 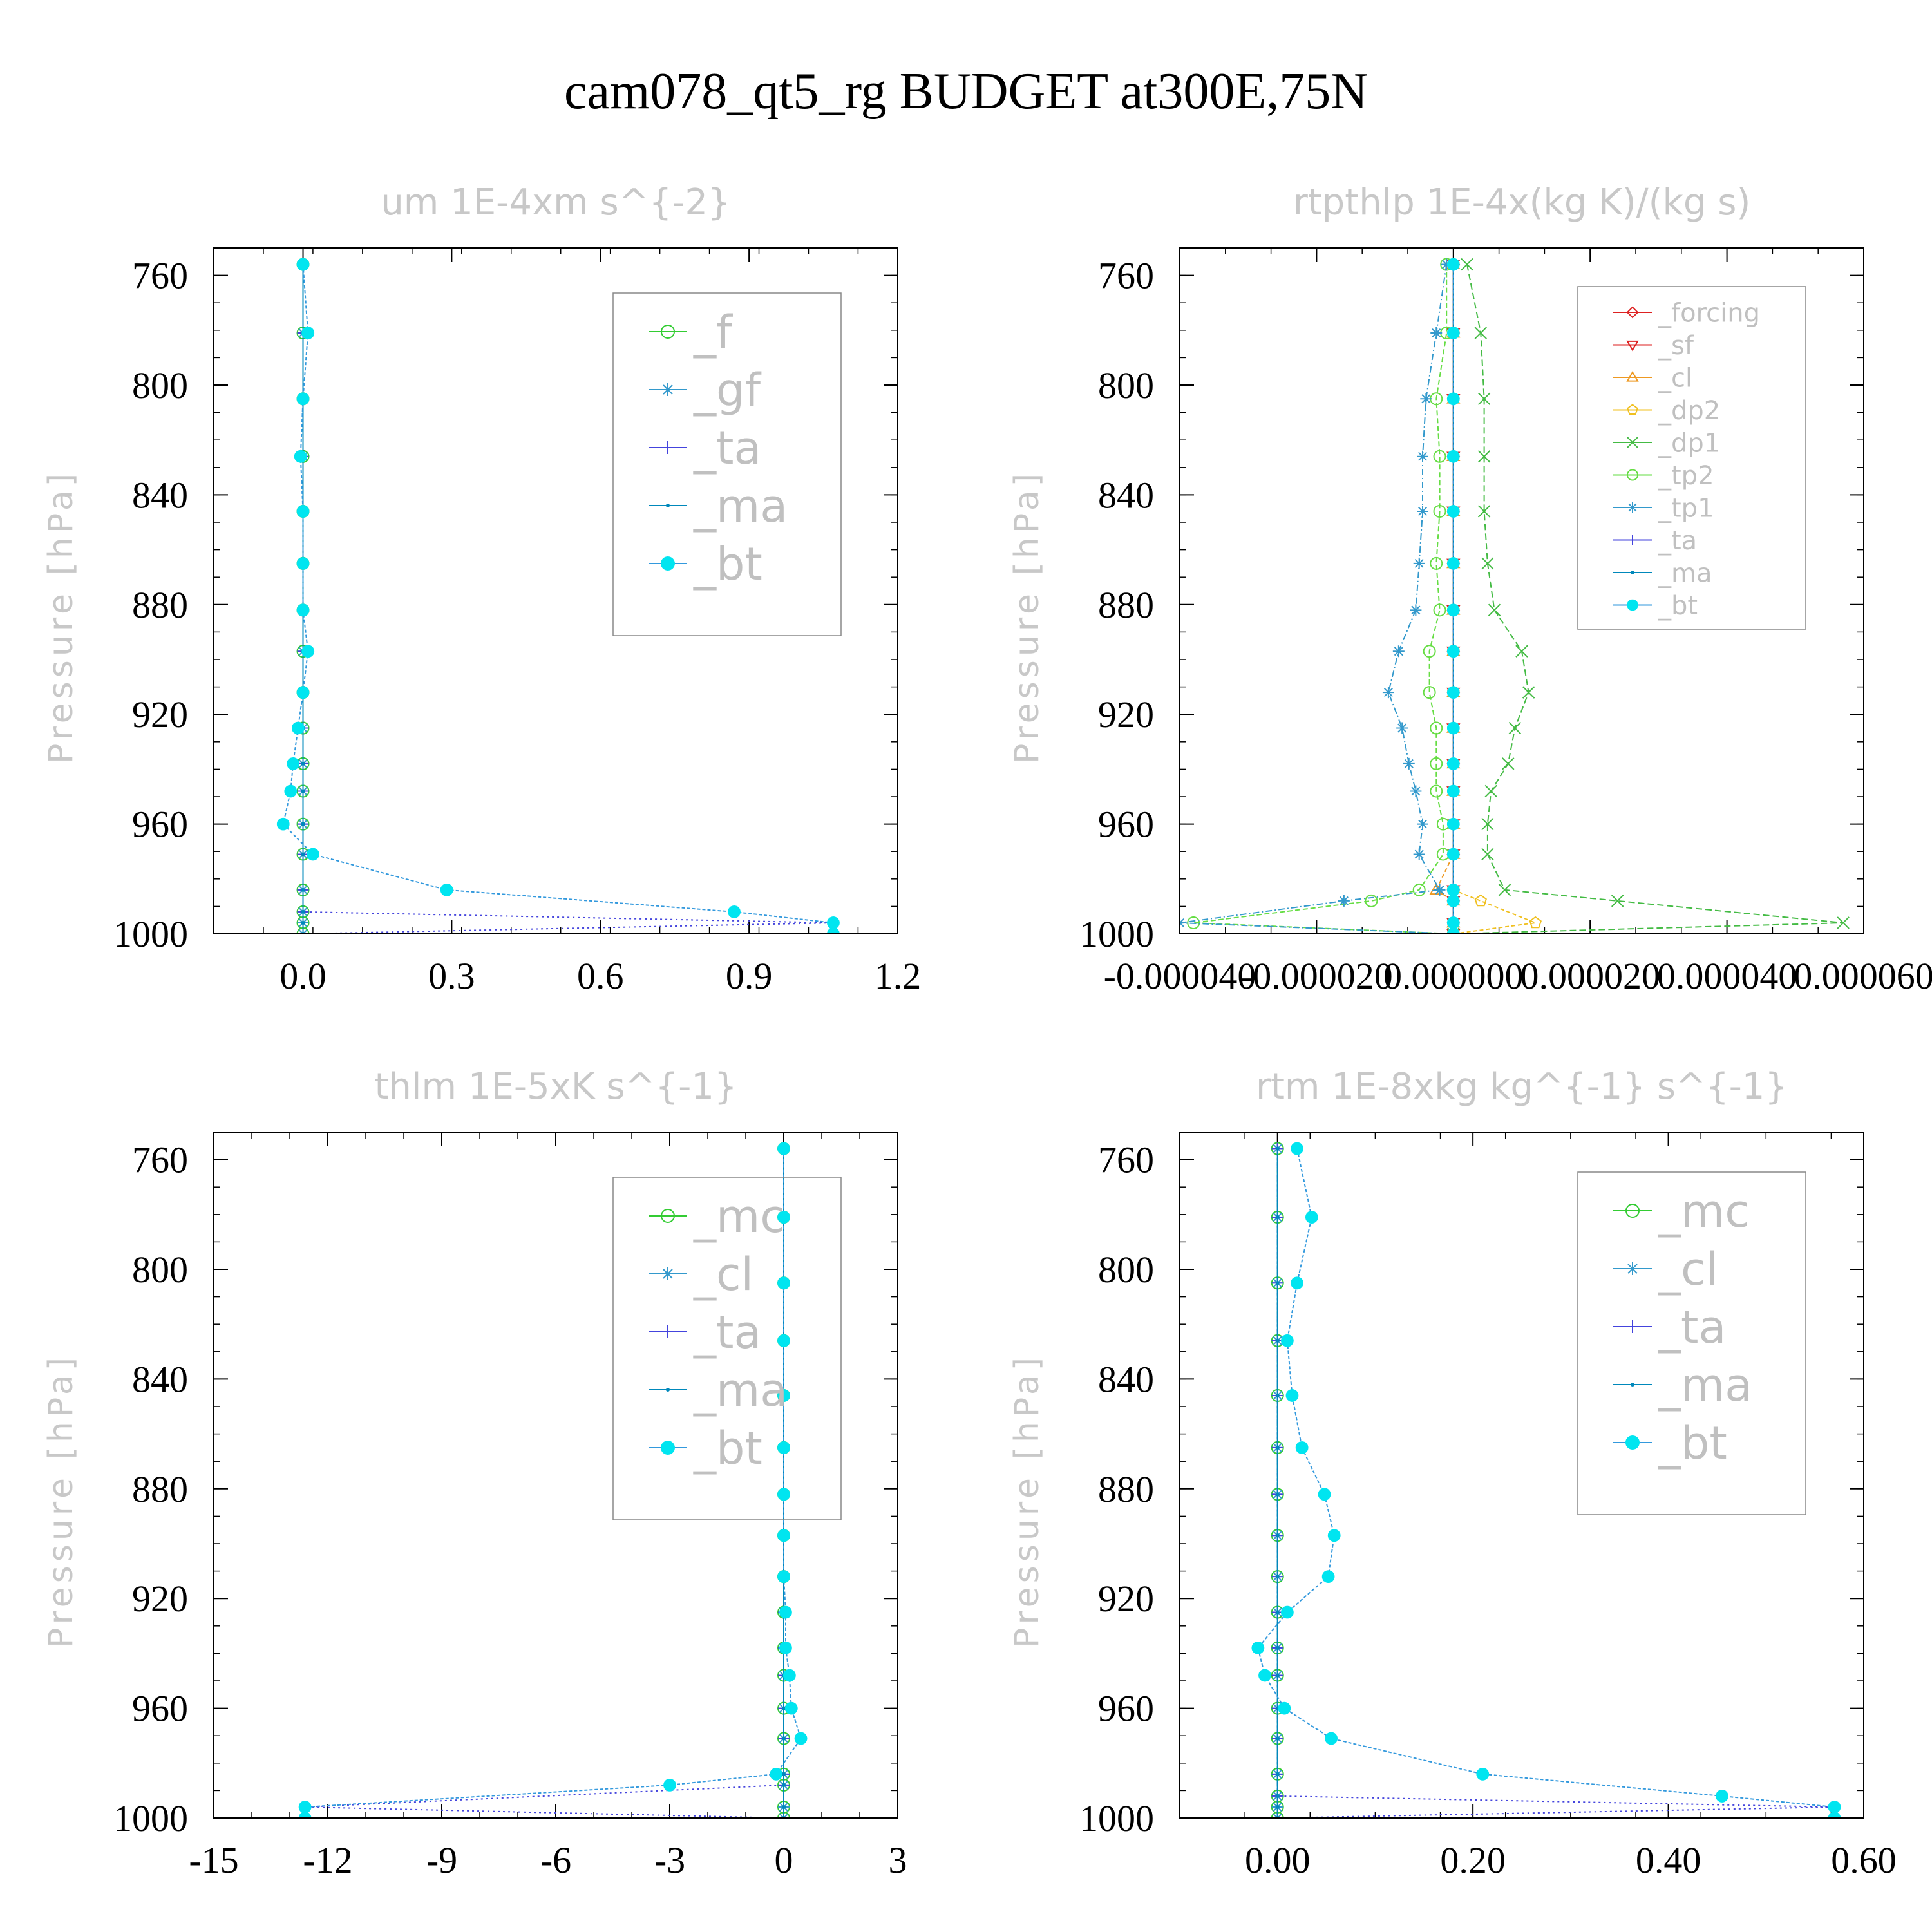 What do you see at coordinates (899, 976) in the screenshot?
I see `x-tick-label: 1.2` at bounding box center [899, 976].